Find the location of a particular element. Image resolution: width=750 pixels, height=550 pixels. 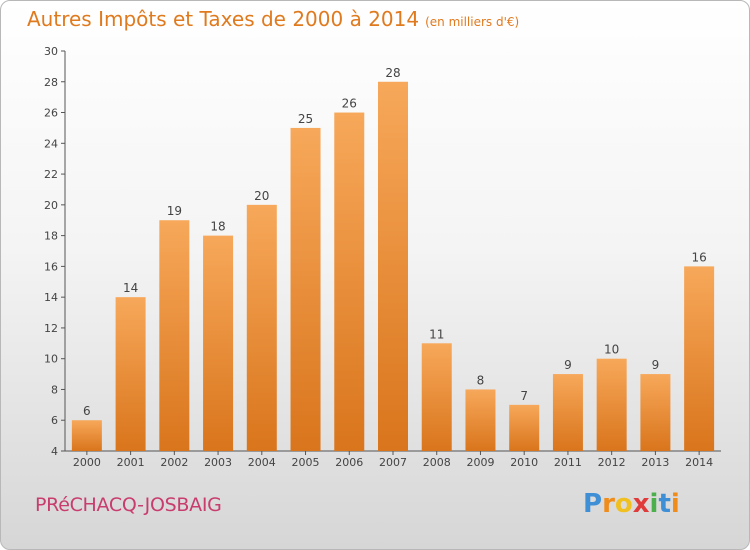

x-tick-label: 2007 is located at coordinates (393, 462).